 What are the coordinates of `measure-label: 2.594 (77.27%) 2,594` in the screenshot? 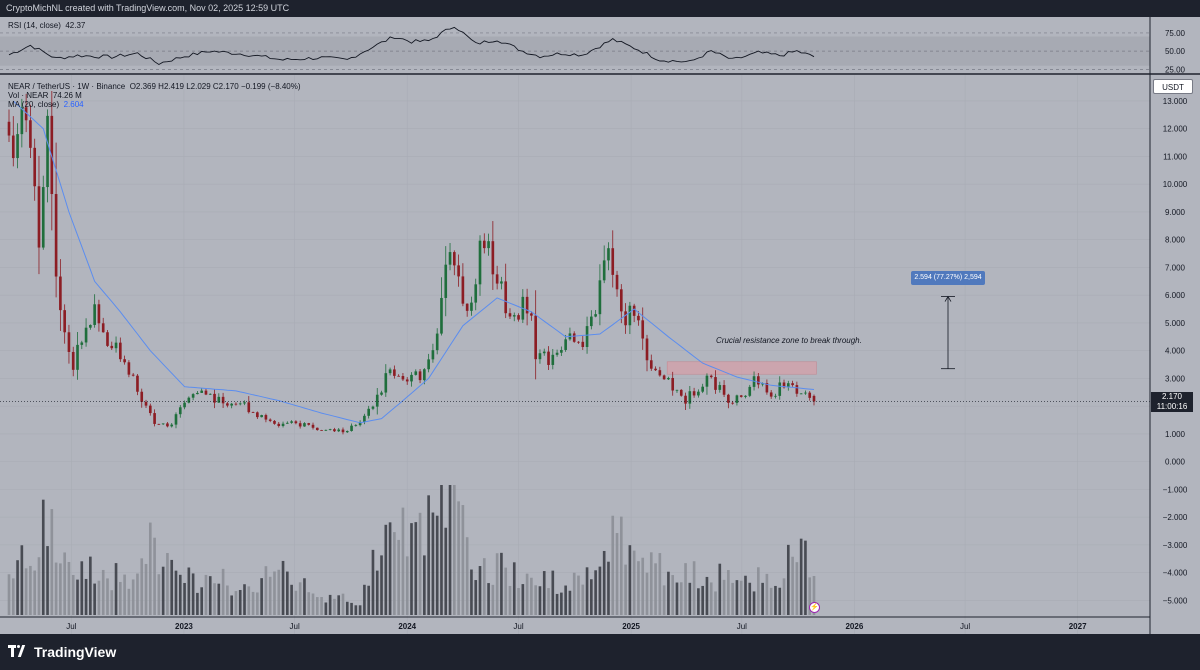 It's located at (948, 278).